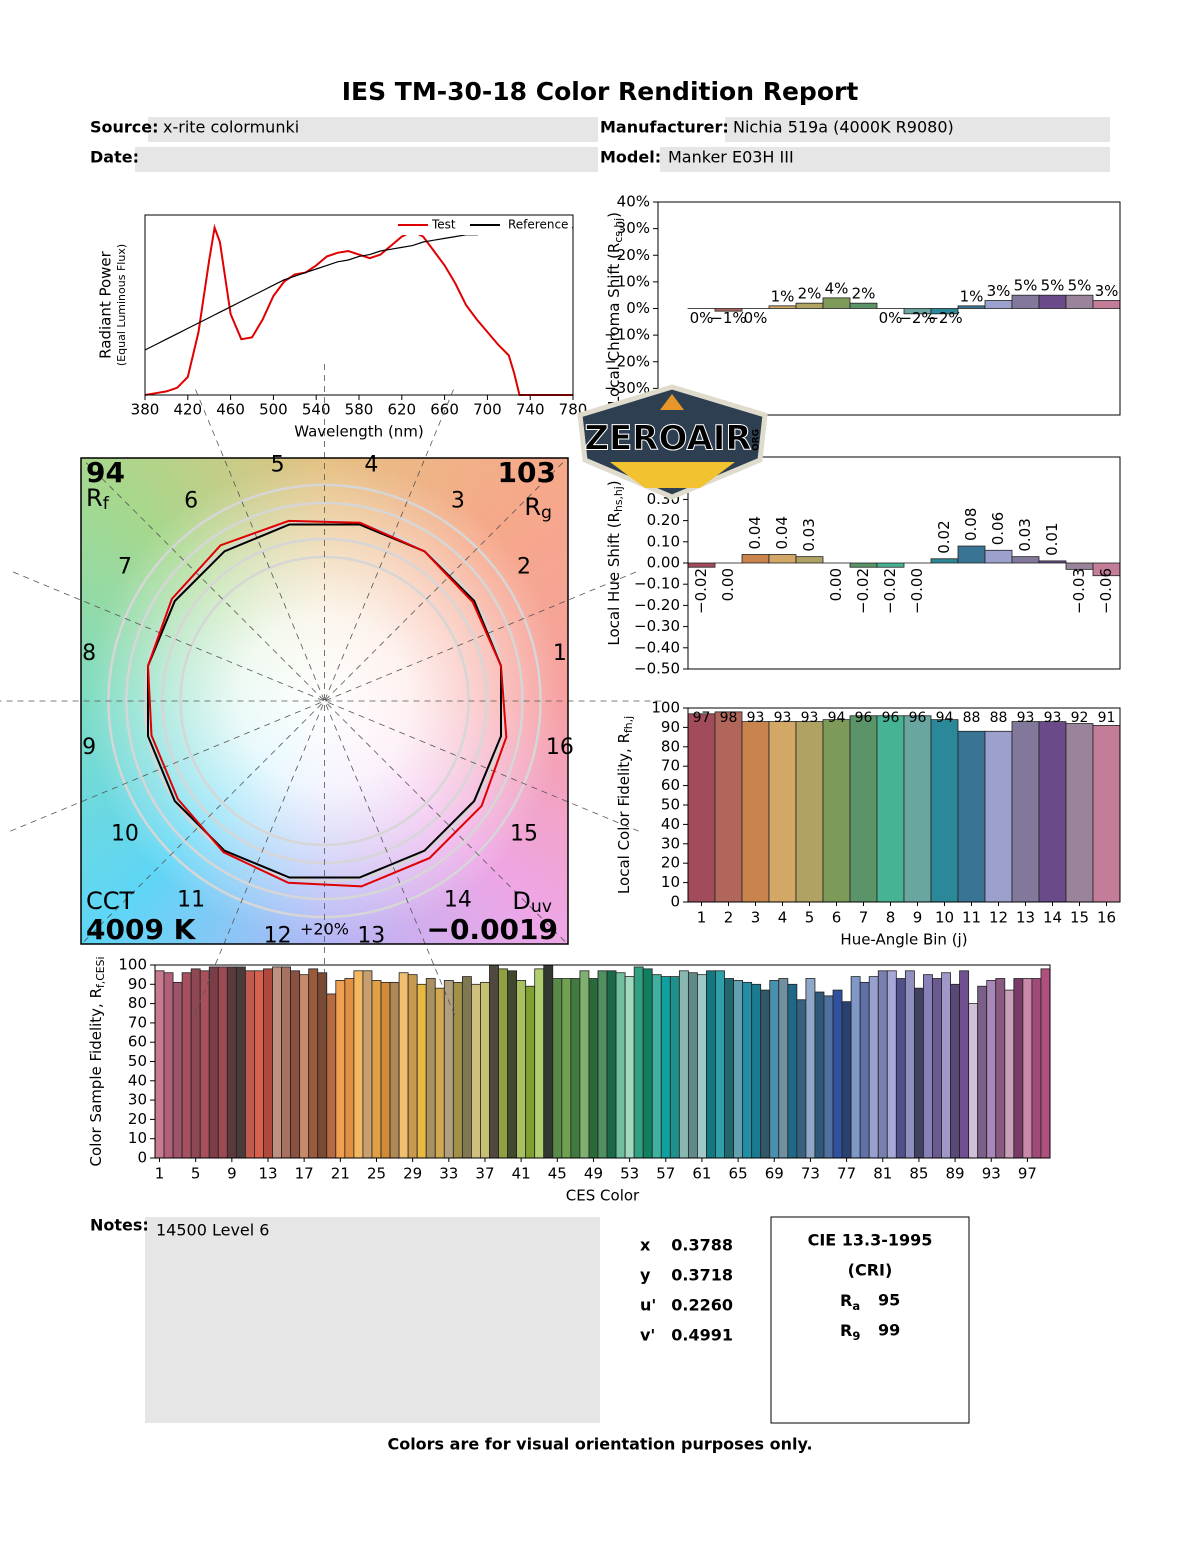  Describe the element at coordinates (373, 129) in the screenshot. I see `source-field` at that location.